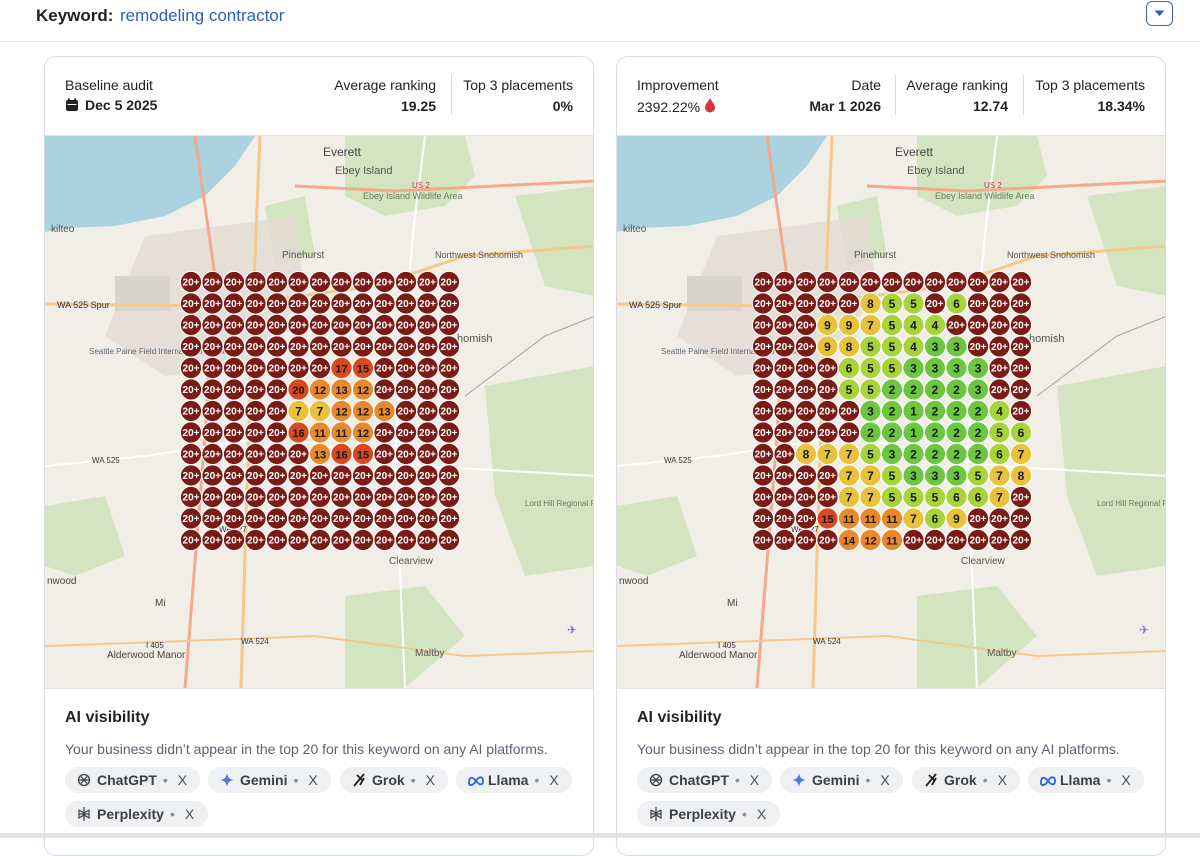  What do you see at coordinates (935, 325) in the screenshot?
I see `rank-pin: 4` at bounding box center [935, 325].